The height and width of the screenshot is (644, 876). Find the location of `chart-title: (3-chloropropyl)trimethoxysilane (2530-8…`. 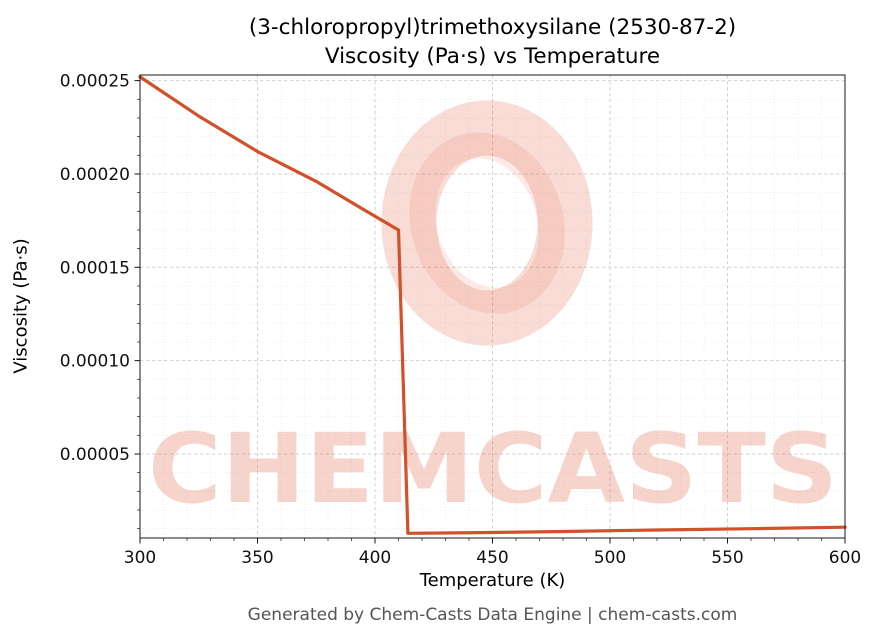

chart-title: (3-chloropropyl)trimethoxysilane (2530-8… is located at coordinates (492, 27).